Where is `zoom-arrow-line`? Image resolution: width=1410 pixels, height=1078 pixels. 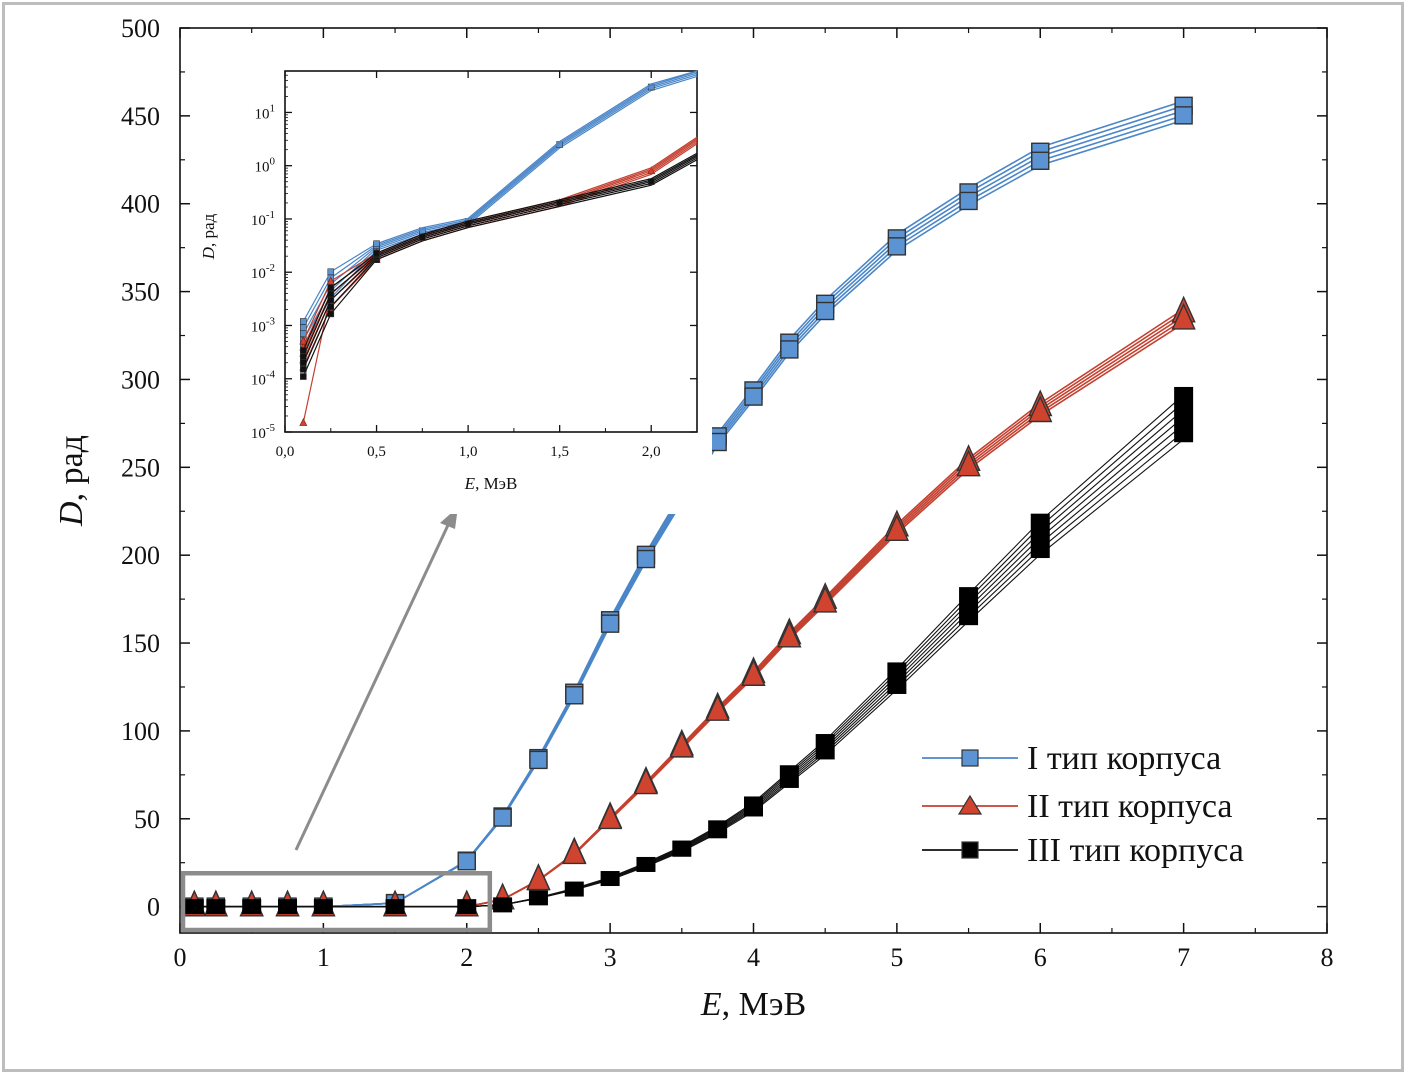 zoom-arrow-line is located at coordinates (372, 686).